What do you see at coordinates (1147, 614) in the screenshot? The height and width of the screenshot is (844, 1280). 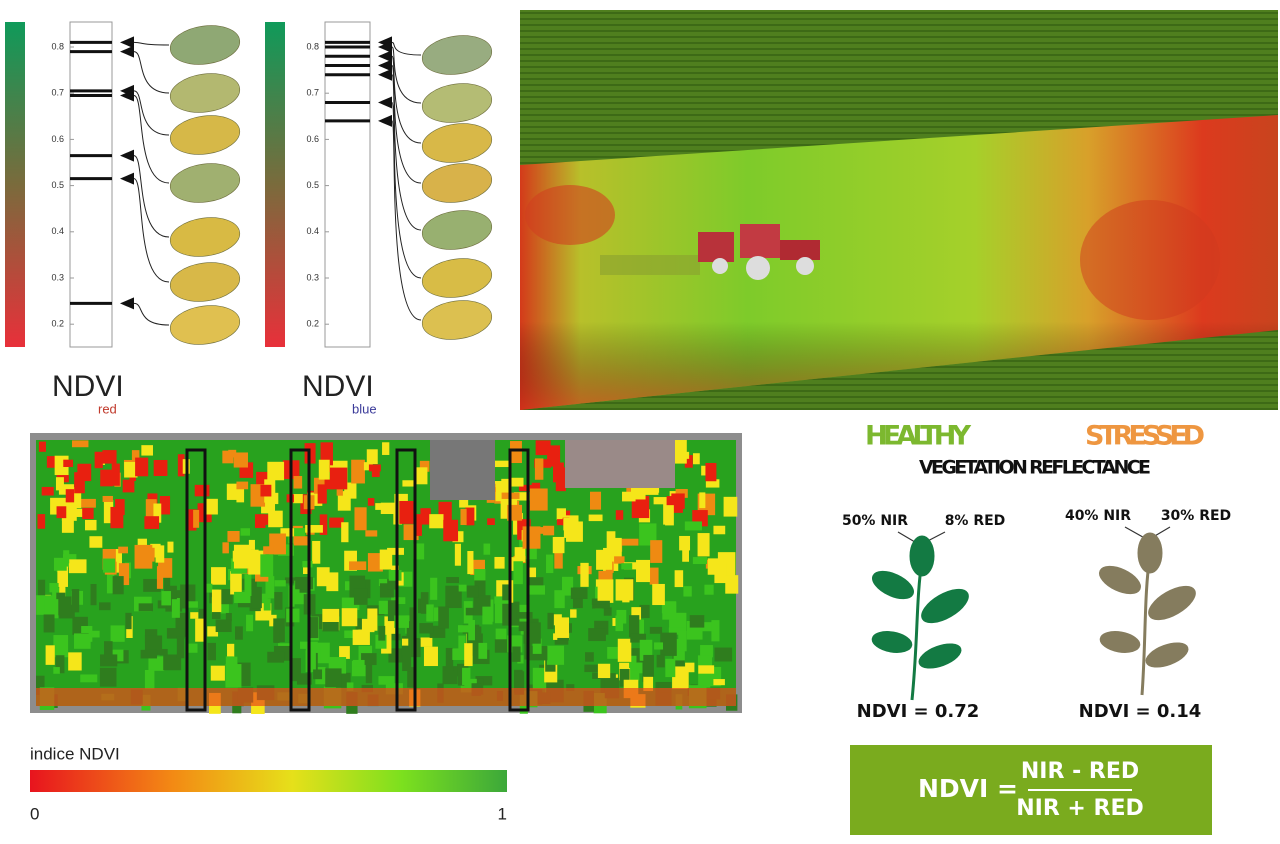 I see `stressed-plant` at bounding box center [1147, 614].